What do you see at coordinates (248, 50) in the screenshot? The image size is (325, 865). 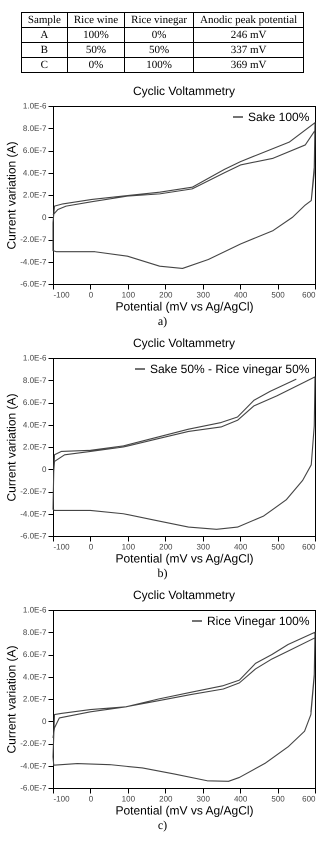 I see `text: 337 mV` at bounding box center [248, 50].